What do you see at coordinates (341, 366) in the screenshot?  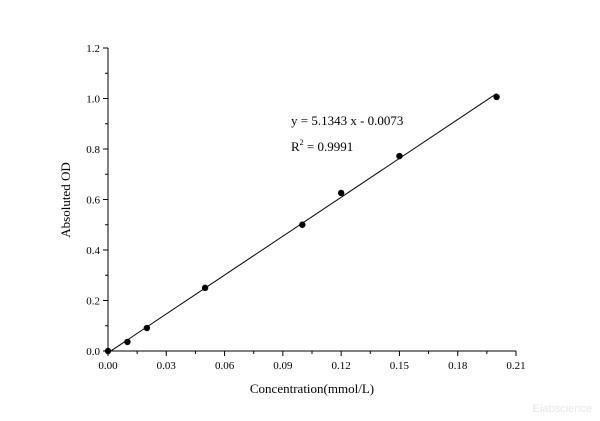 I see `x-tick-label: 0.12` at bounding box center [341, 366].